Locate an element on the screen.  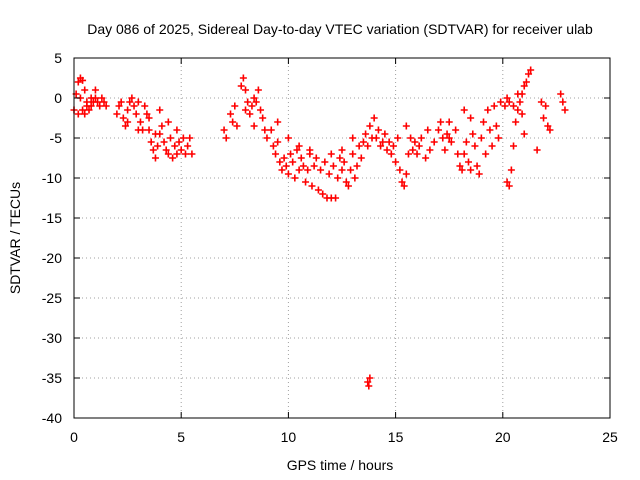
x-tick-label: 5 is located at coordinates (181, 437).